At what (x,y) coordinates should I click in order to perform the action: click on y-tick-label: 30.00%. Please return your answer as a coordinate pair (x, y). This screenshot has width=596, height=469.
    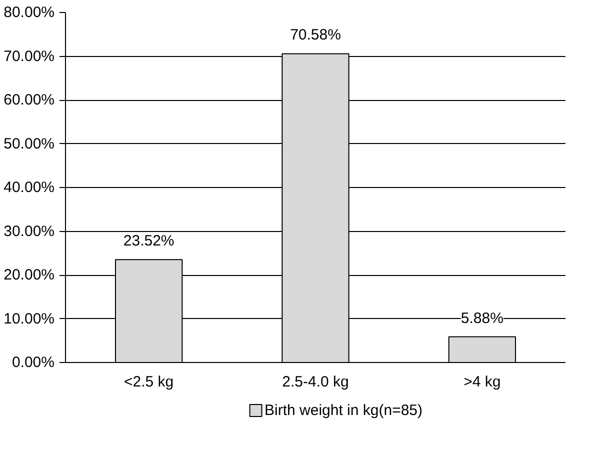
    Looking at the image, I should click on (29, 231).